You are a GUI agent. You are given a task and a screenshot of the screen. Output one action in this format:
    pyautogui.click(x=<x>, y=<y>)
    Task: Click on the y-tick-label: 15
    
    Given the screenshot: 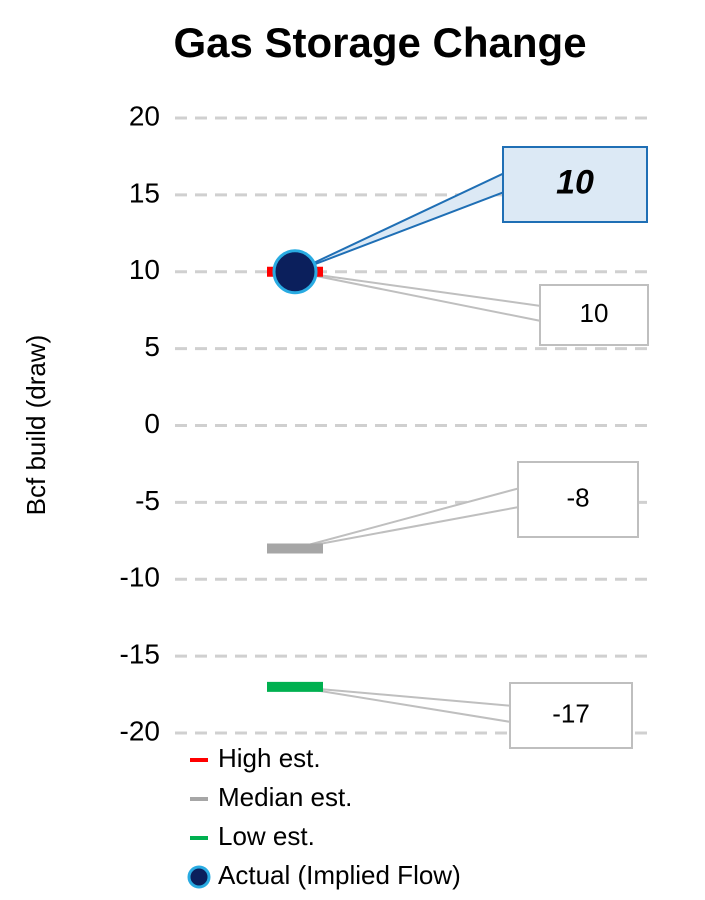 What is the action you would take?
    pyautogui.click(x=144, y=192)
    